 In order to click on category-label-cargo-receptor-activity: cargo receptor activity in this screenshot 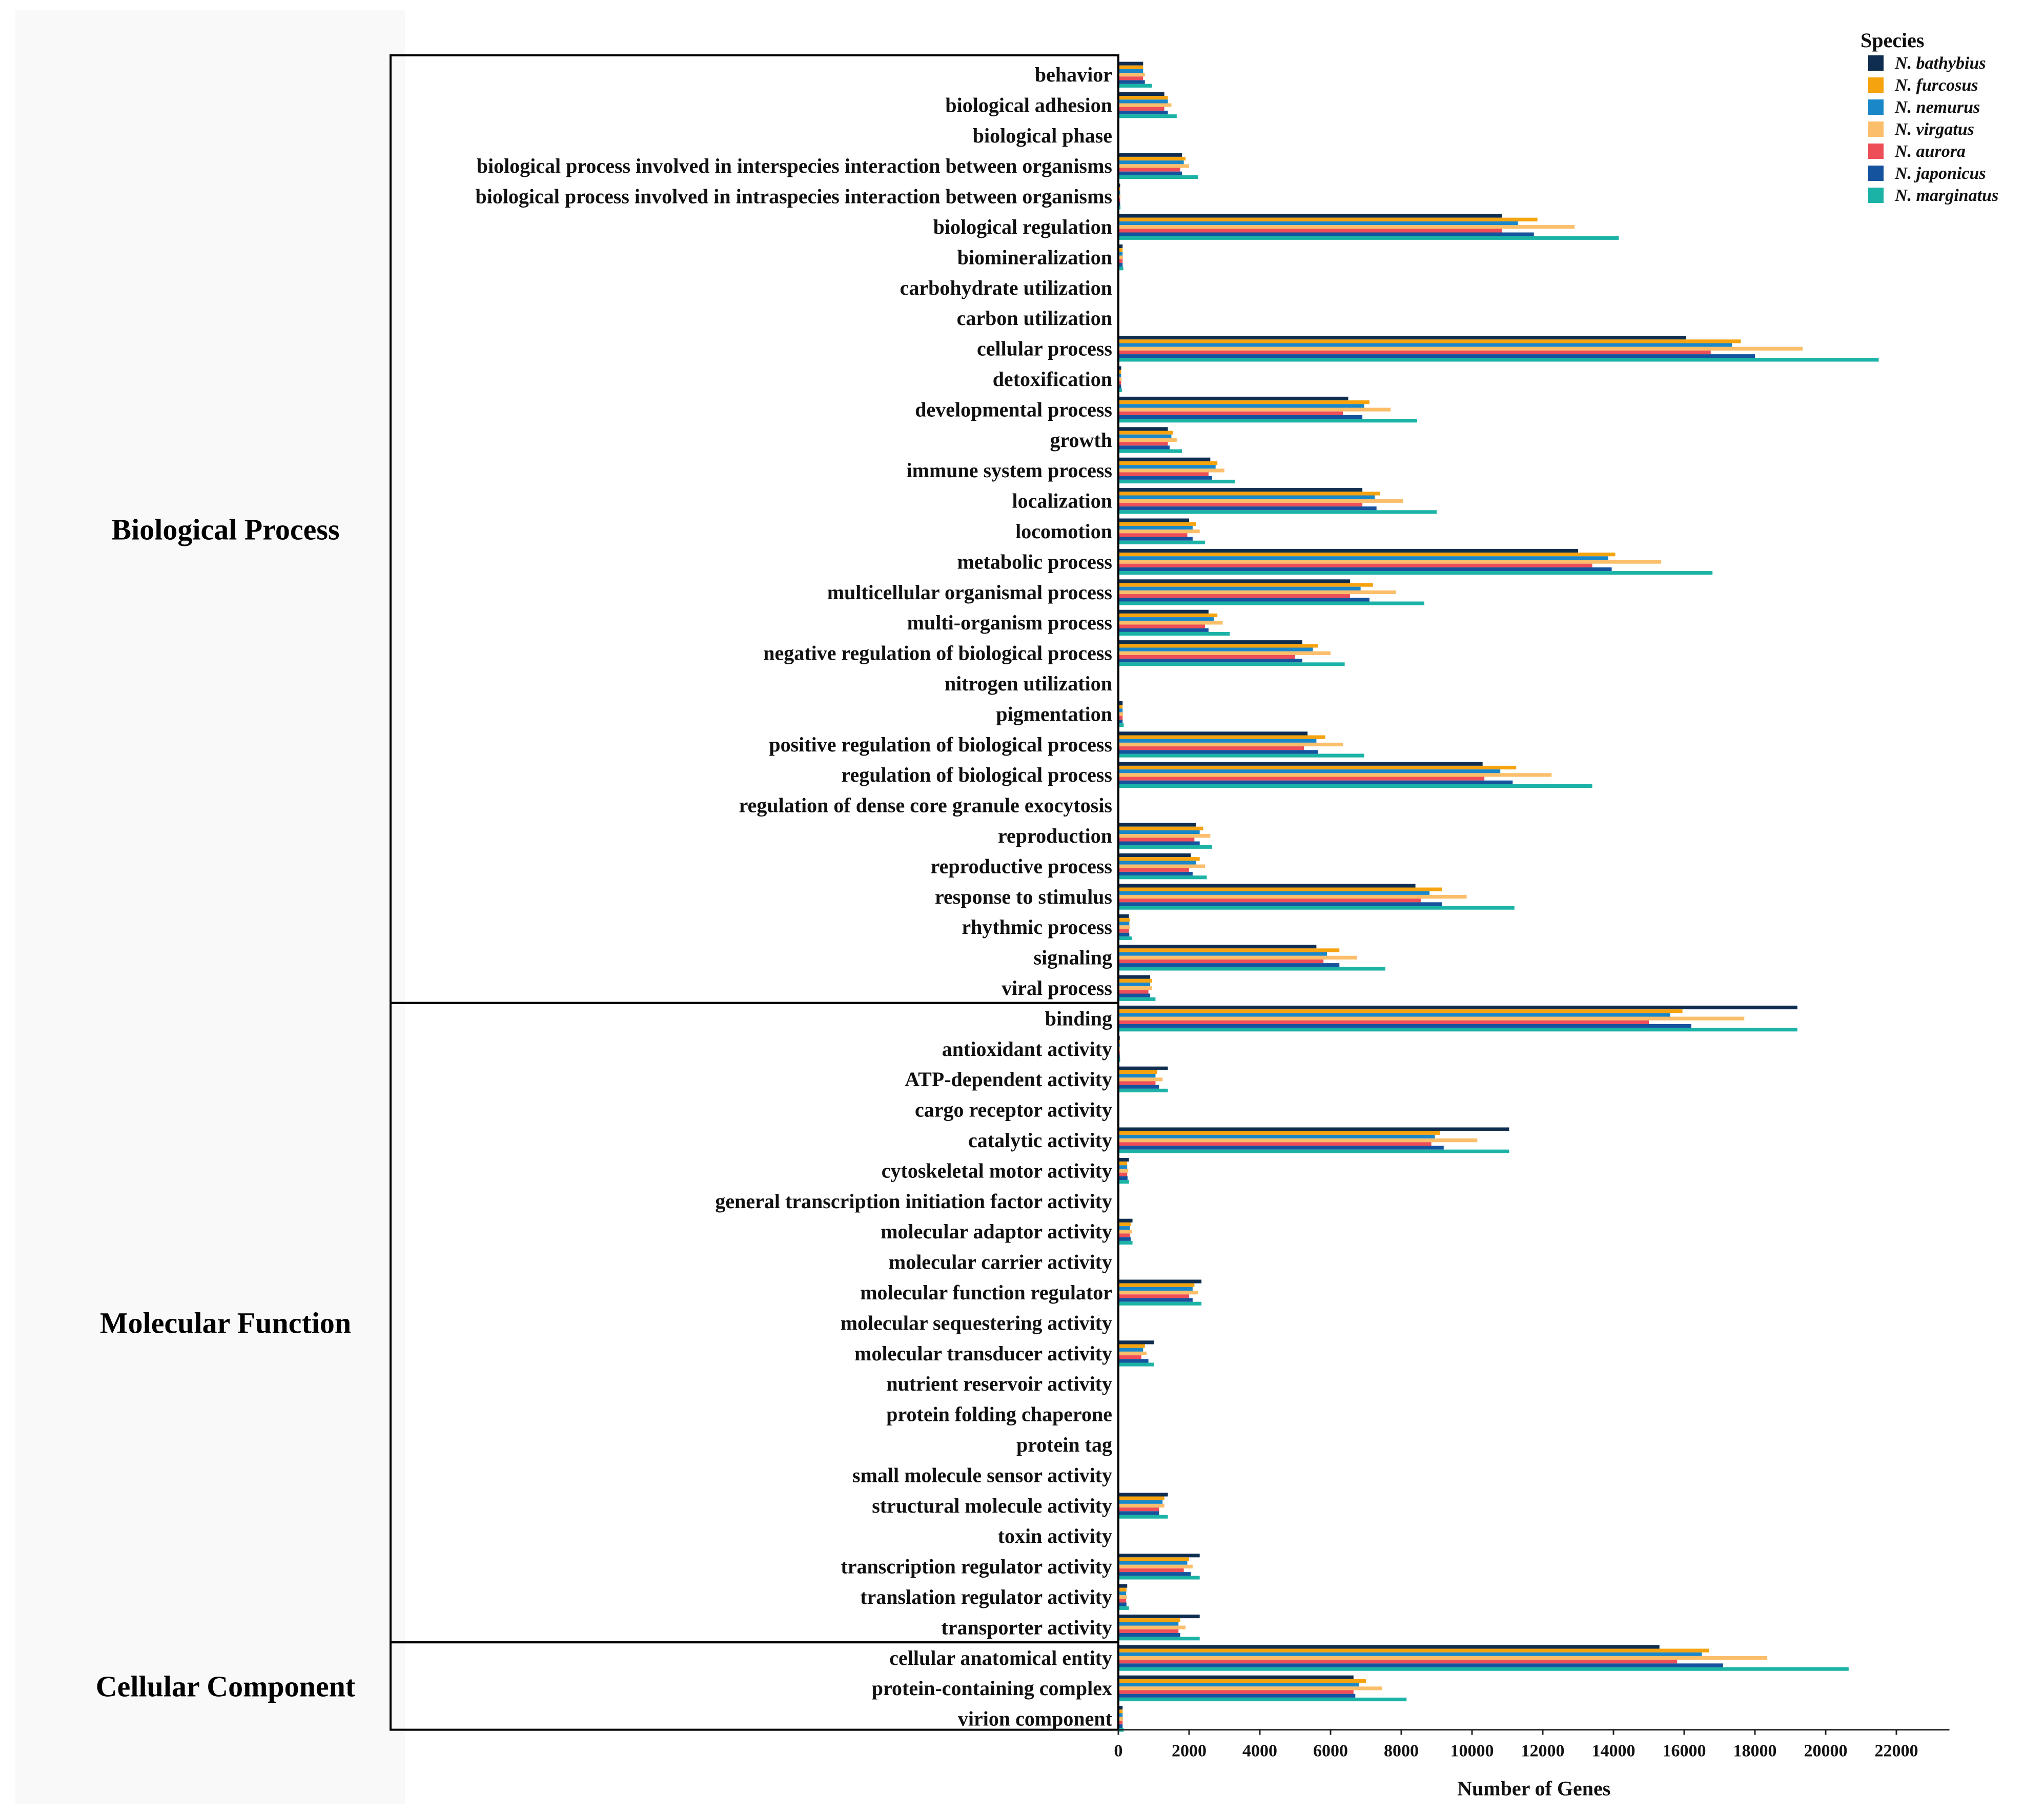, I will do `click(1013, 1110)`.